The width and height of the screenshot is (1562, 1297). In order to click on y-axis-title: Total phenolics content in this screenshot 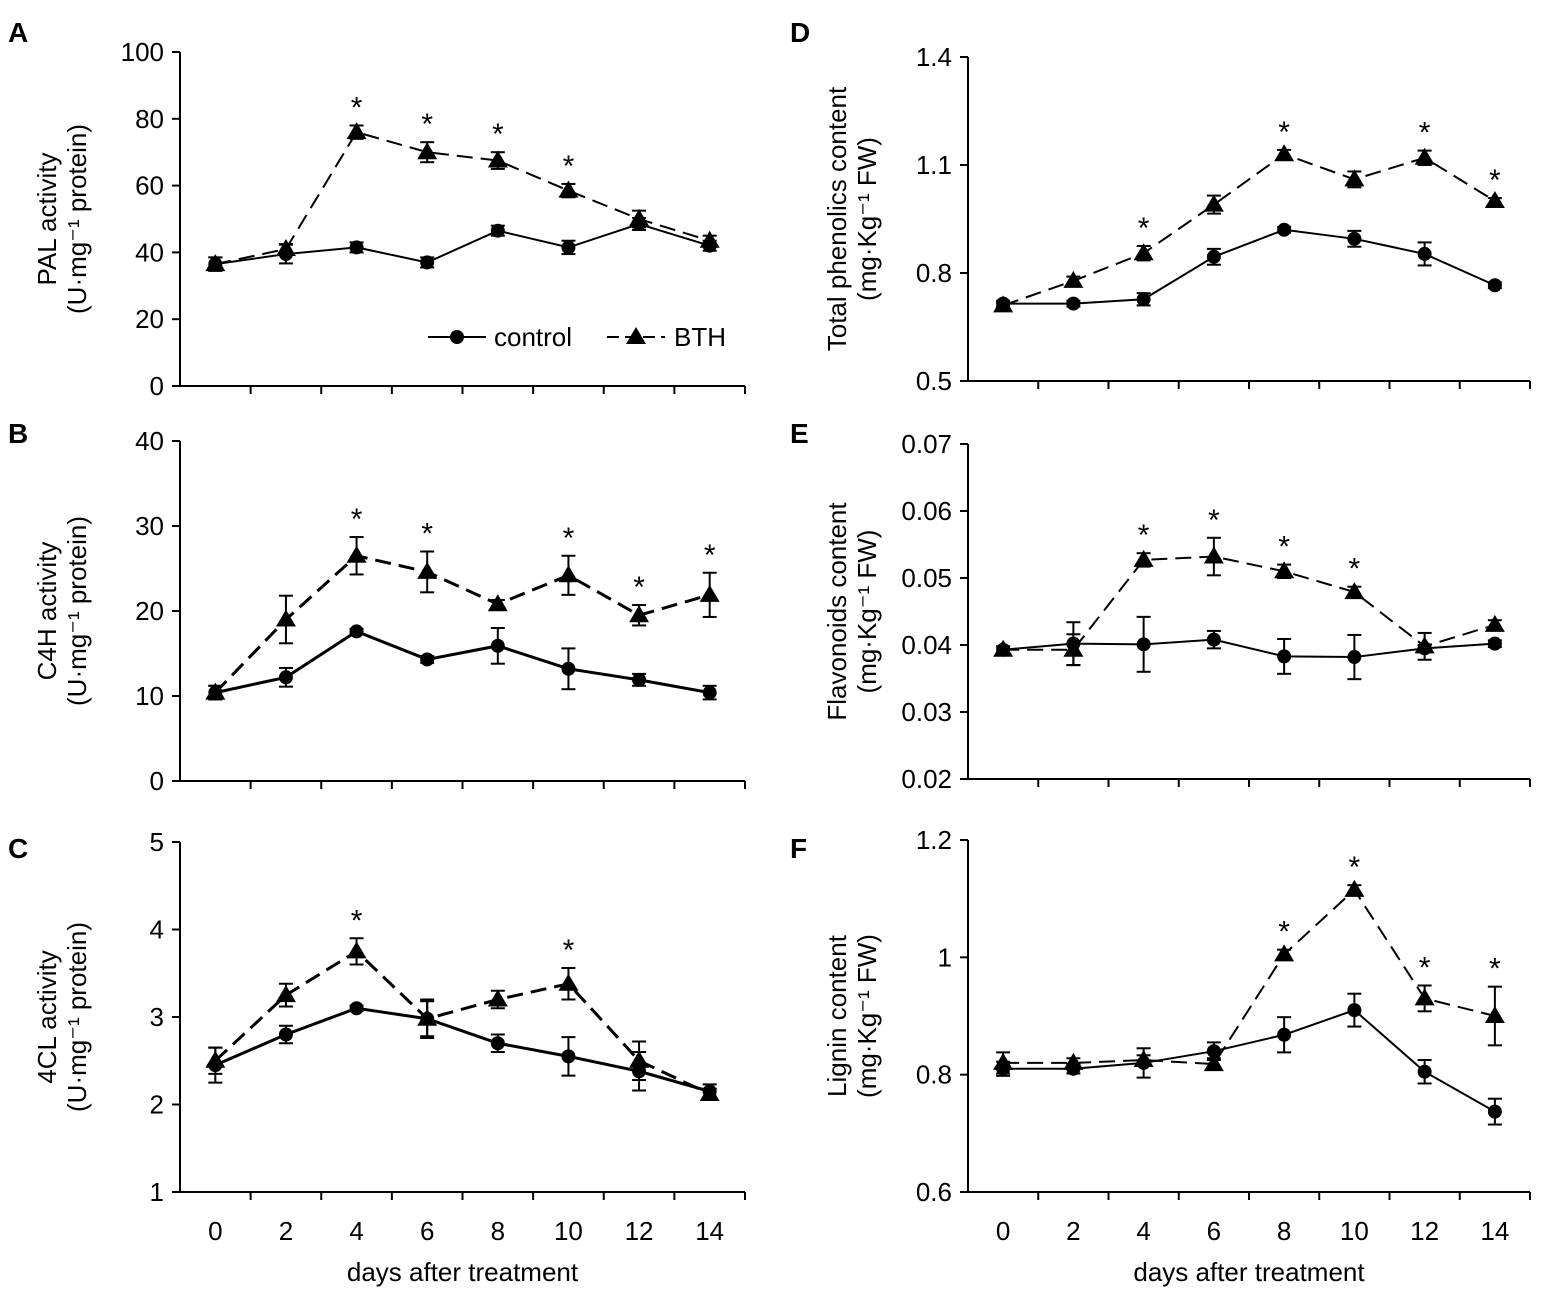, I will do `click(837, 218)`.